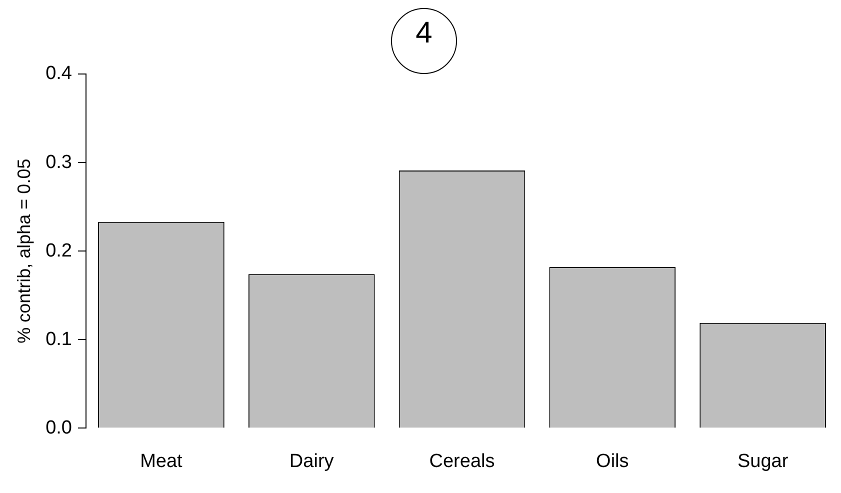  I want to click on y-axis-title: % contrib, alpha = 0.05, so click(24, 251).